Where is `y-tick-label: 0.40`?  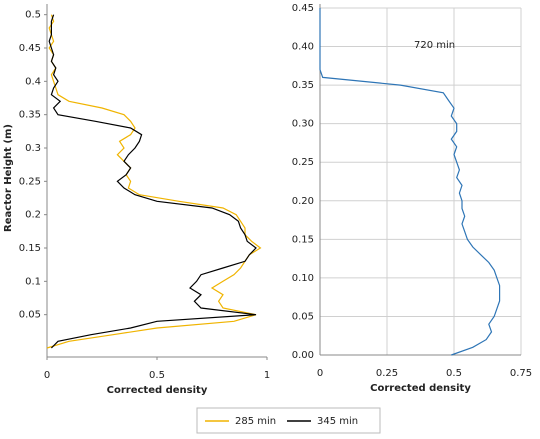
y-tick-label: 0.40 is located at coordinates (303, 47).